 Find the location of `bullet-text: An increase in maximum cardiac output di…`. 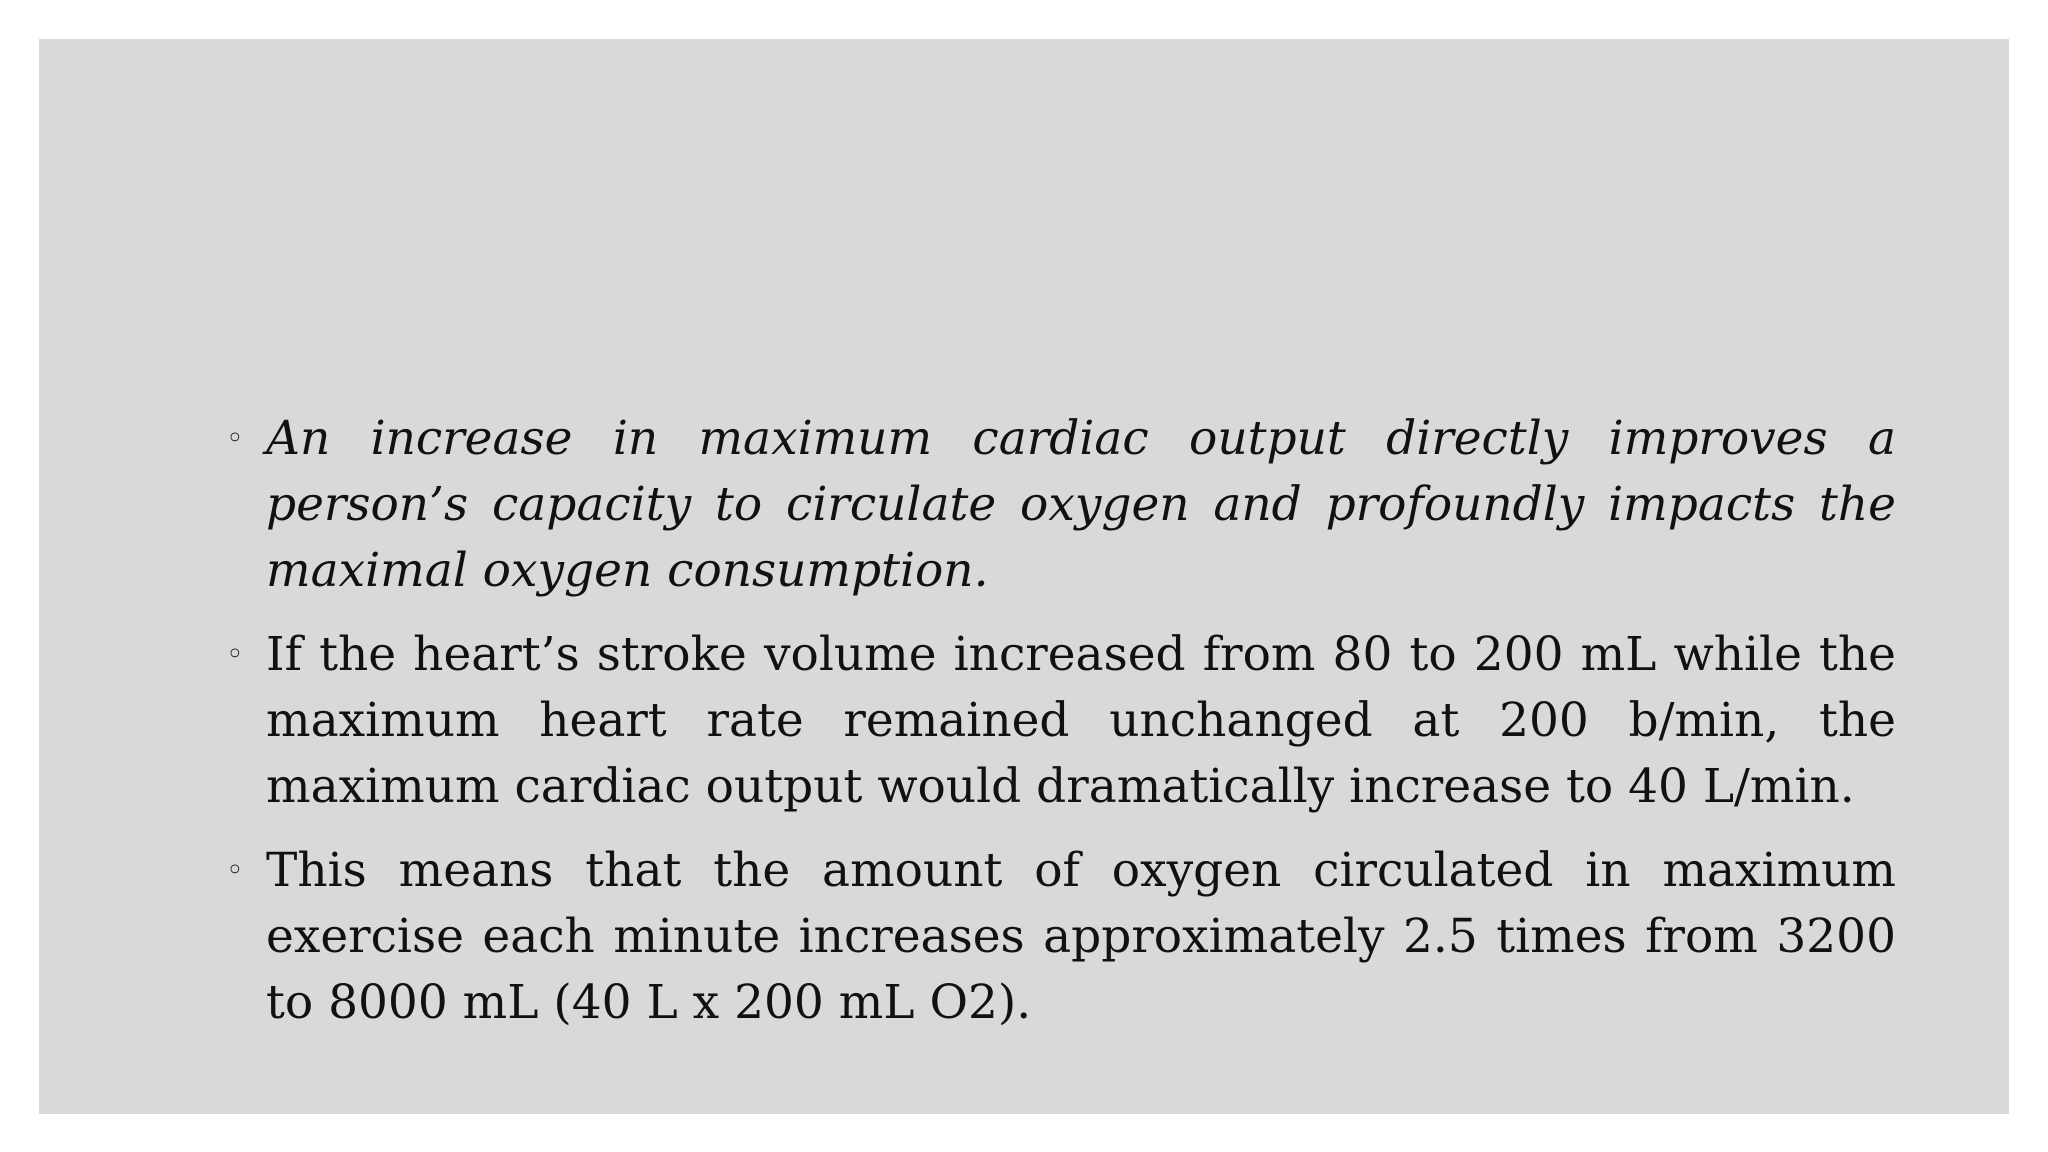

bullet-text: An increase in maximum cardiac output di… is located at coordinates (1081, 504).